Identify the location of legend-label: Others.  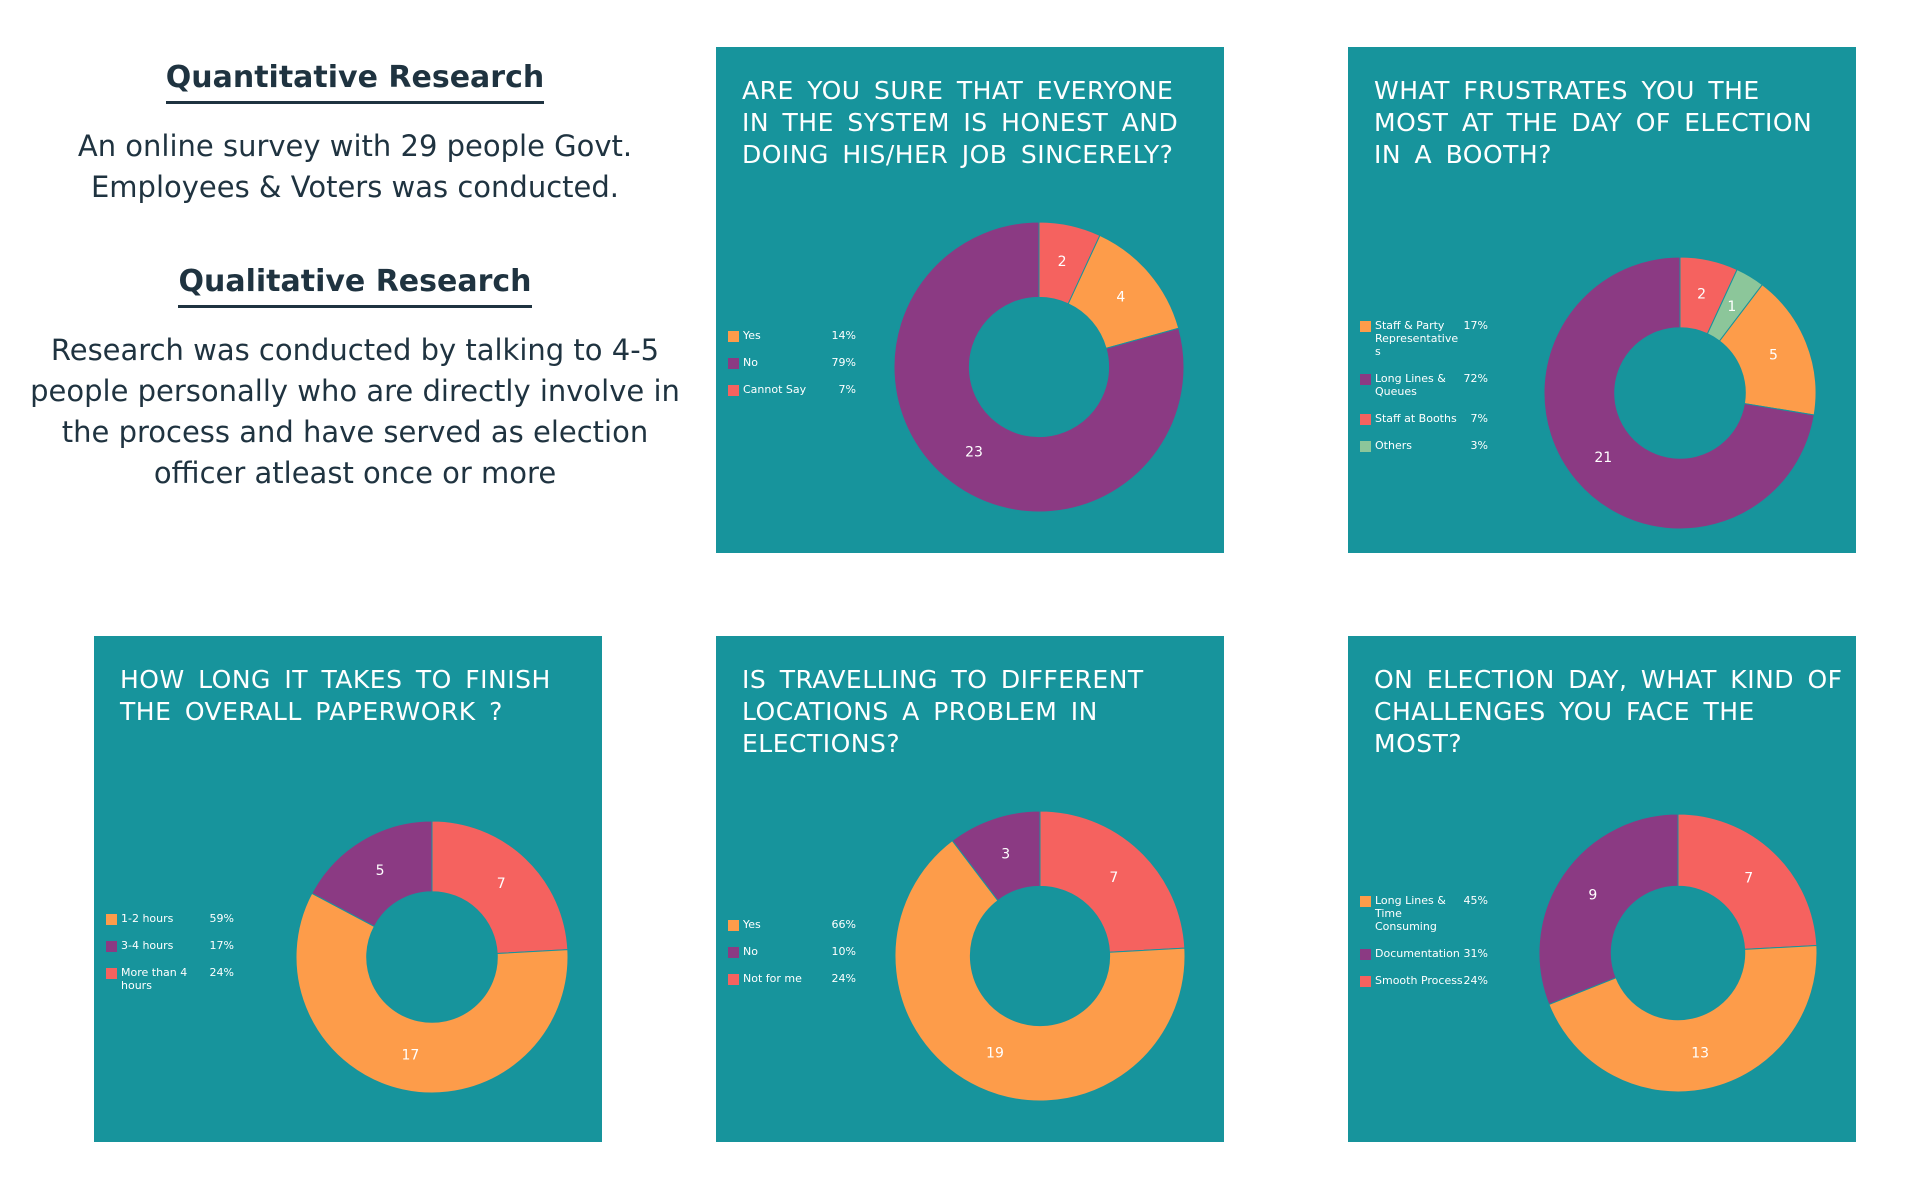
(1393, 445).